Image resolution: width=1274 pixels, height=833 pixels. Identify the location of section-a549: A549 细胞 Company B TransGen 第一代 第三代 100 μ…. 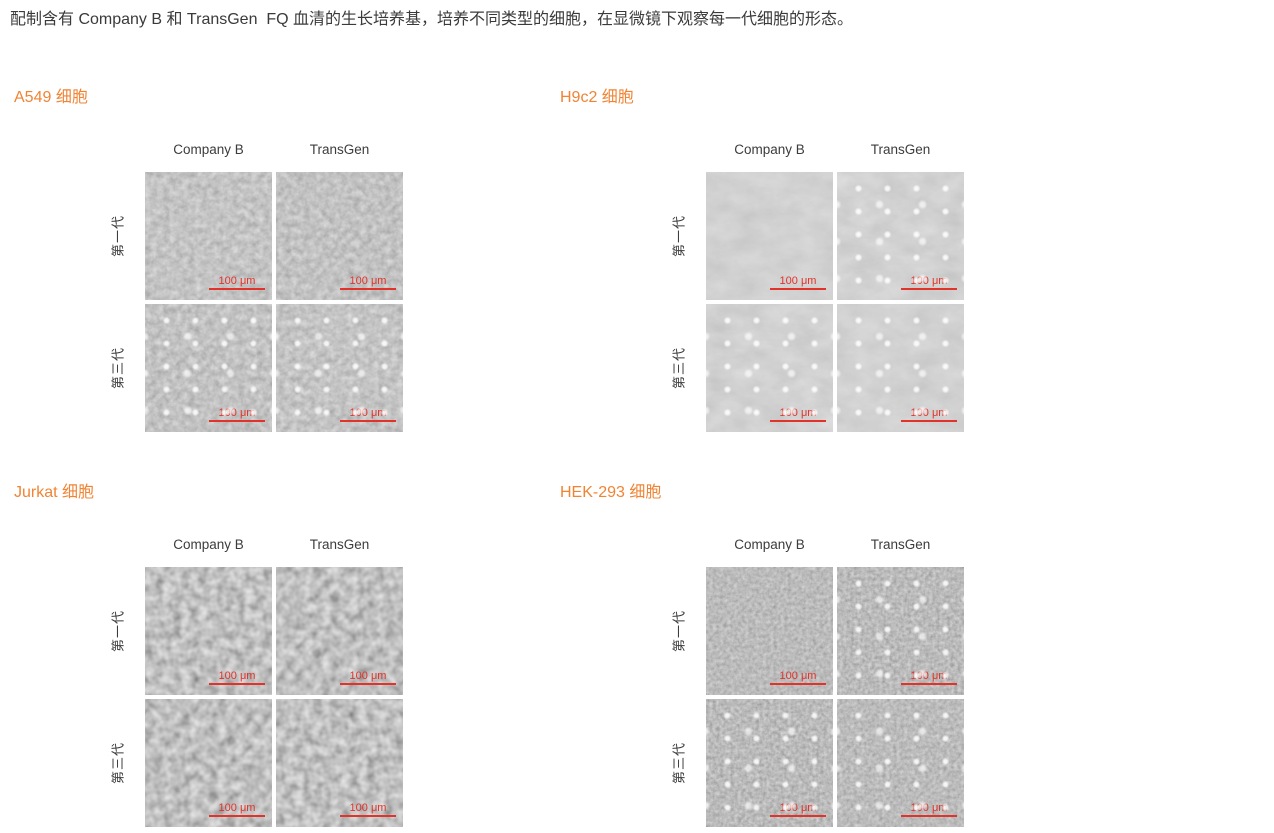
(220, 258).